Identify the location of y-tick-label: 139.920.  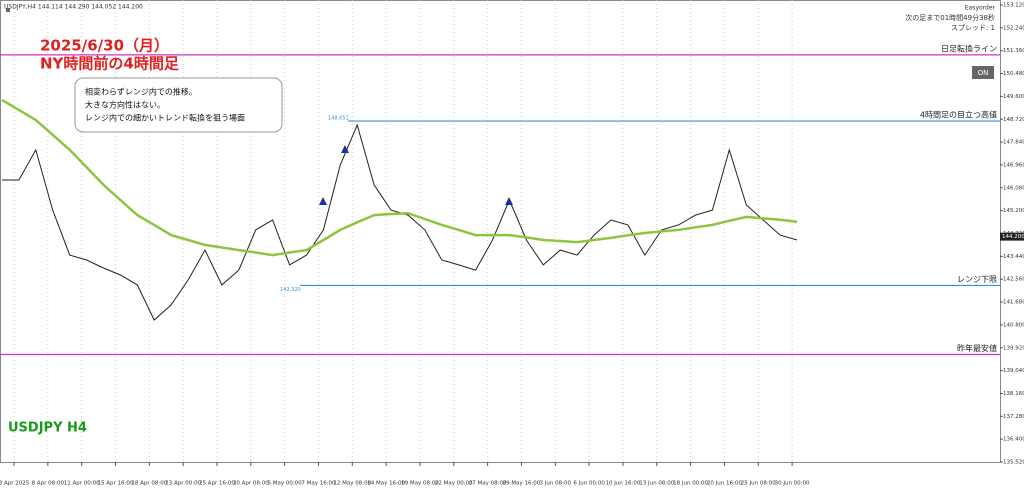
(1013, 348).